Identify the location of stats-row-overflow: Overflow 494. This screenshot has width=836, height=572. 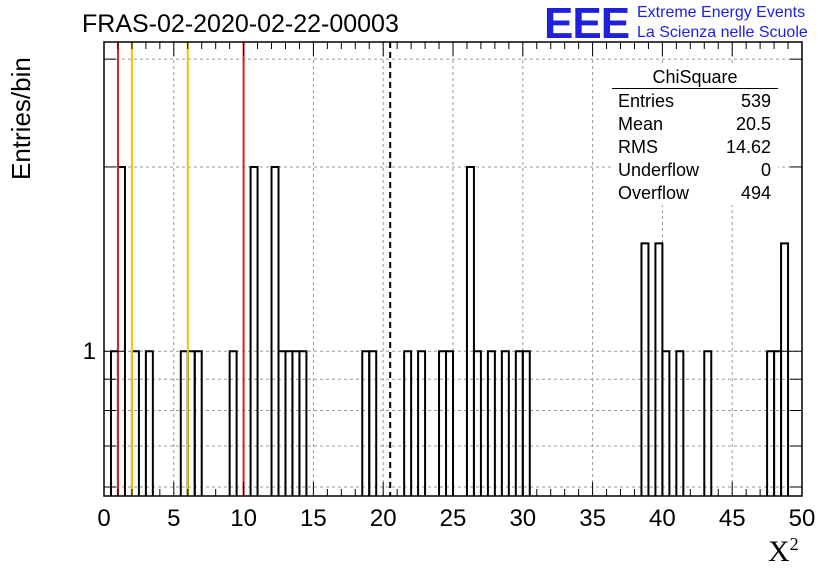
(695, 193).